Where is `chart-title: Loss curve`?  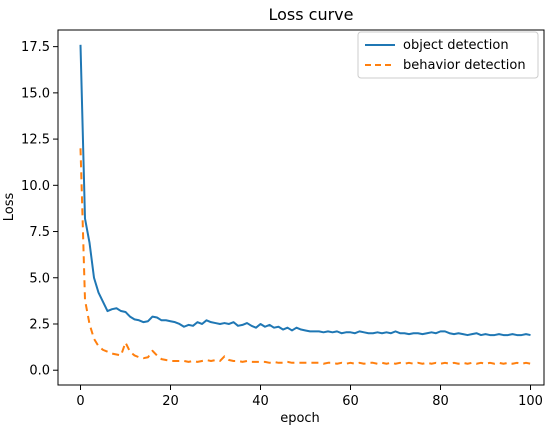
chart-title: Loss curve is located at coordinates (310, 14).